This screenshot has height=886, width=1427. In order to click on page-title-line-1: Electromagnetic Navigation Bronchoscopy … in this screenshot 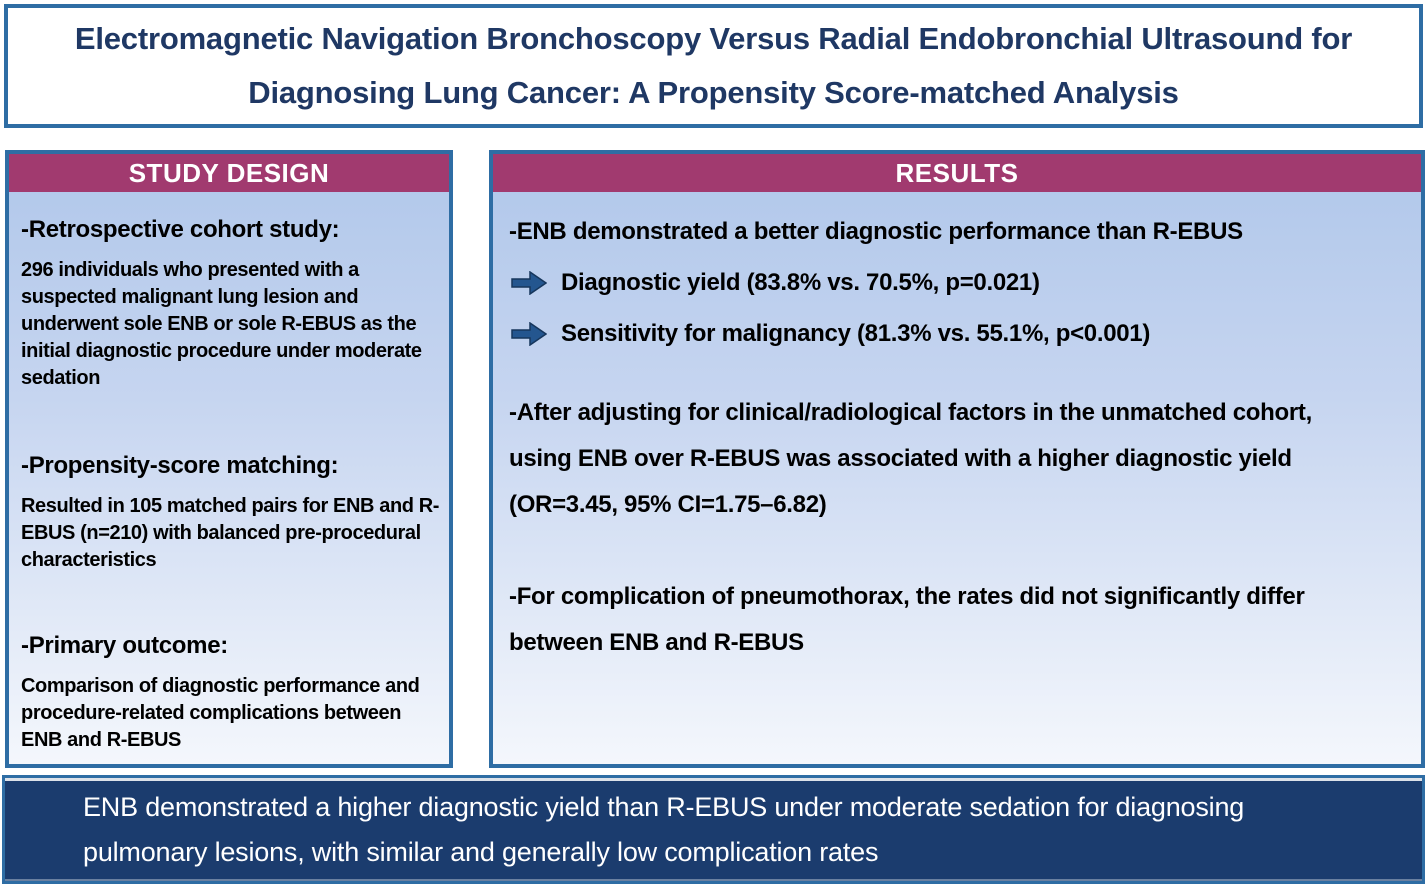, I will do `click(713, 38)`.